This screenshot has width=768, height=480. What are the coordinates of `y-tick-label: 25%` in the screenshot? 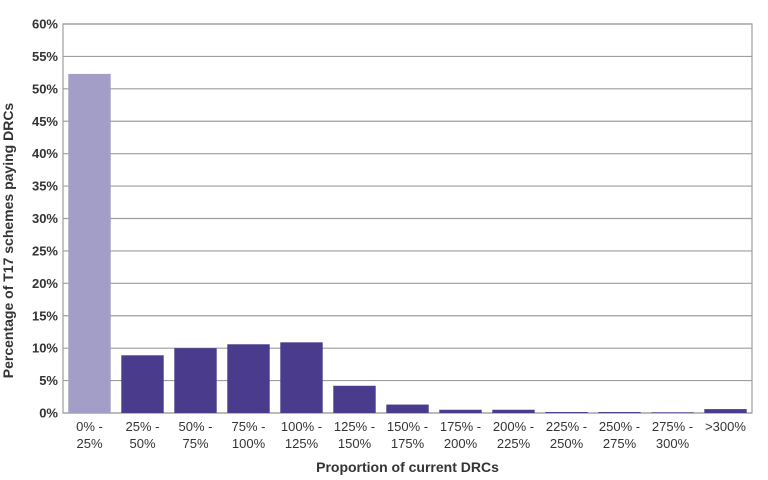 It's located at (45, 250).